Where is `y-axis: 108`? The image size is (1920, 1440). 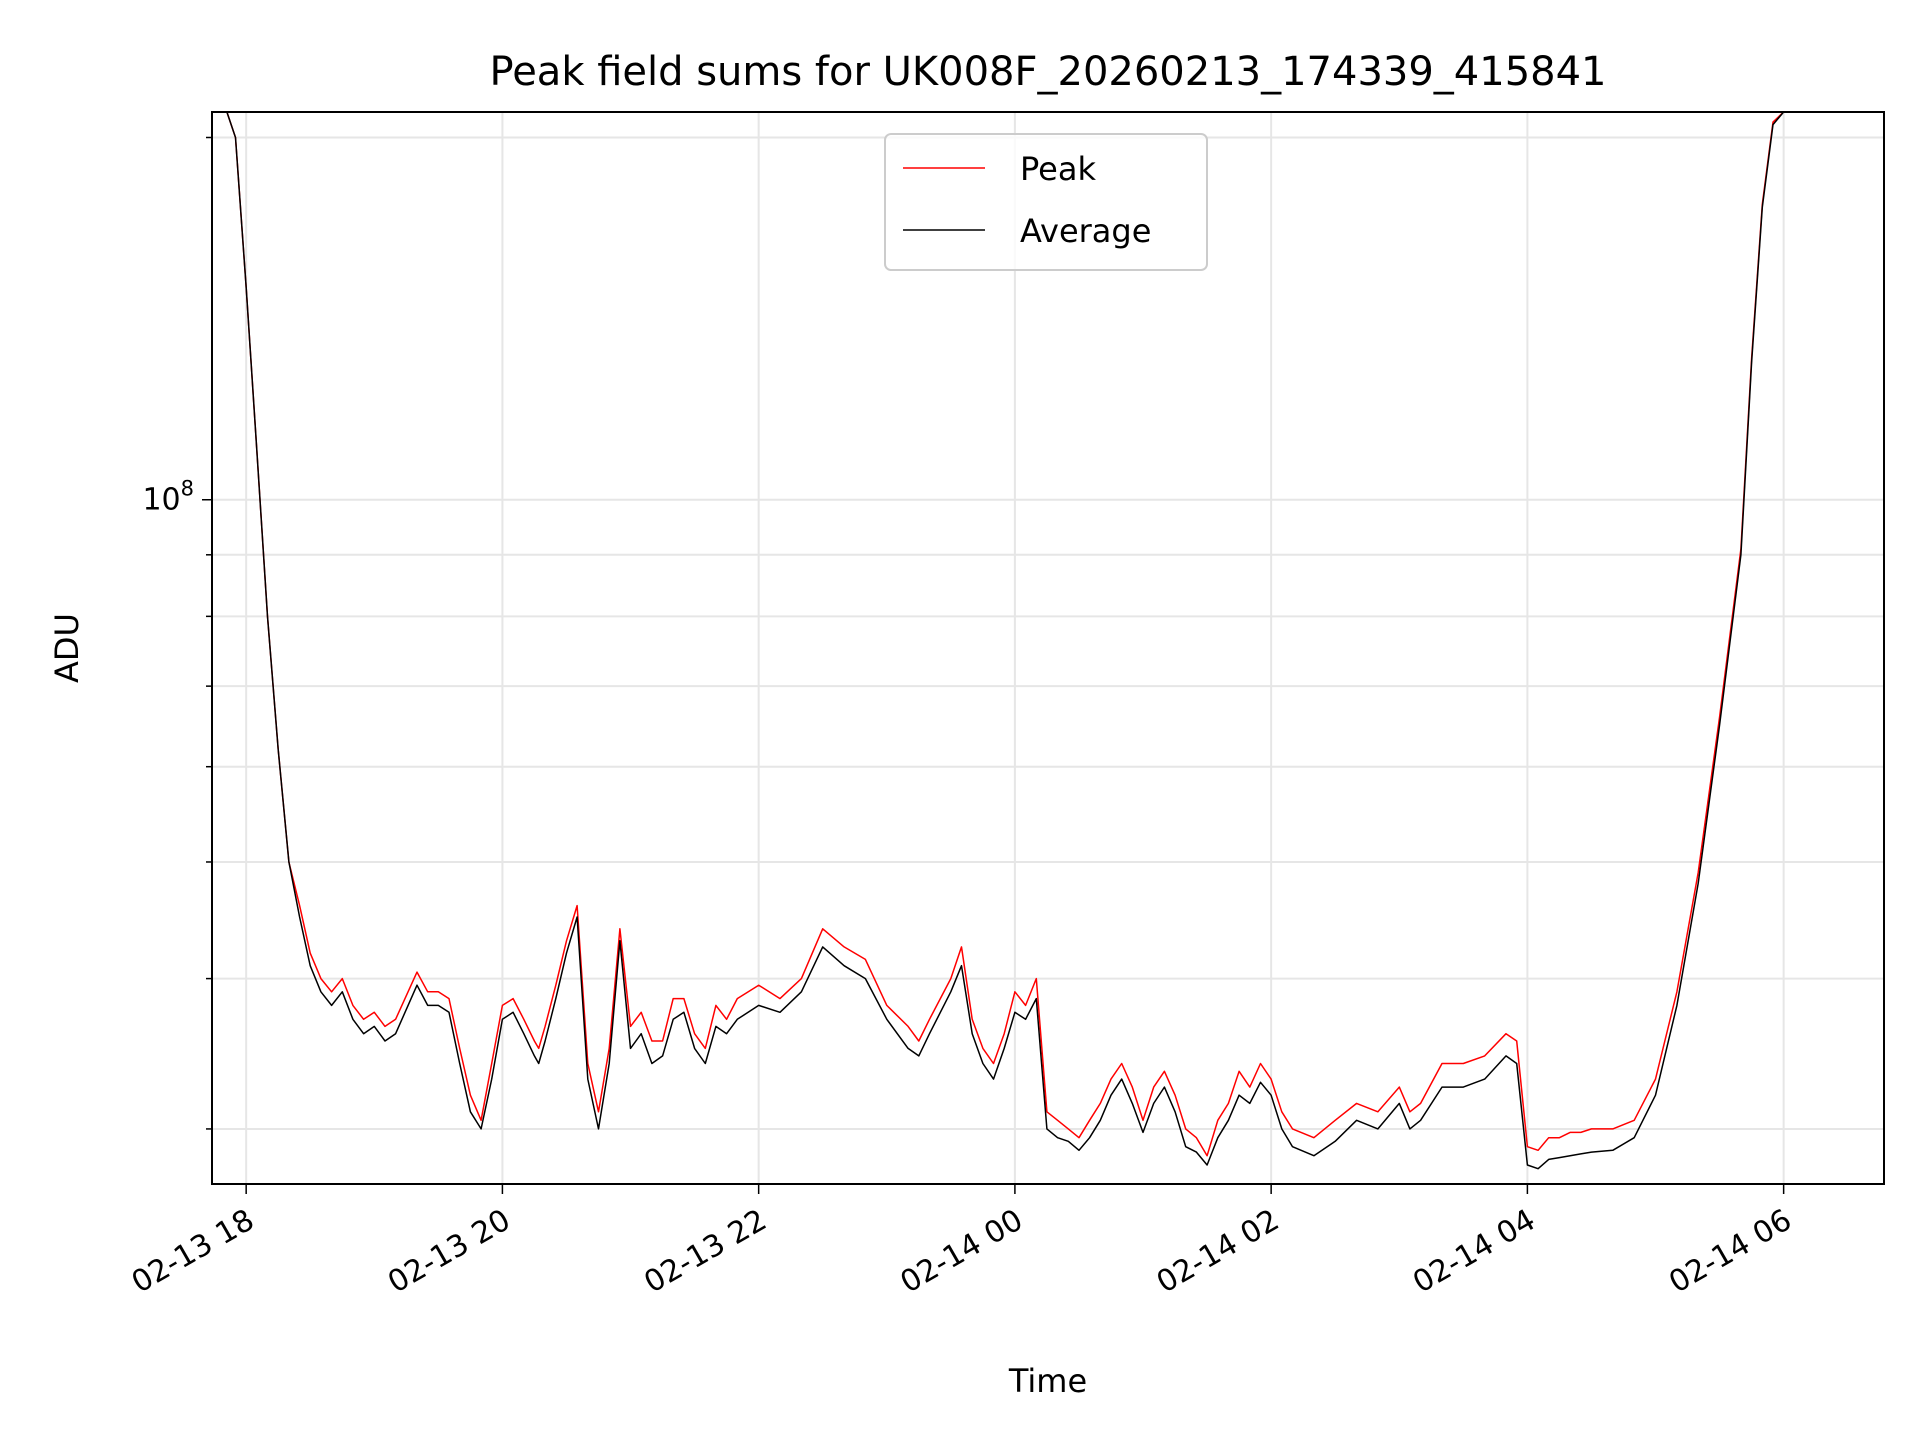
y-axis: 108 is located at coordinates (177, 633).